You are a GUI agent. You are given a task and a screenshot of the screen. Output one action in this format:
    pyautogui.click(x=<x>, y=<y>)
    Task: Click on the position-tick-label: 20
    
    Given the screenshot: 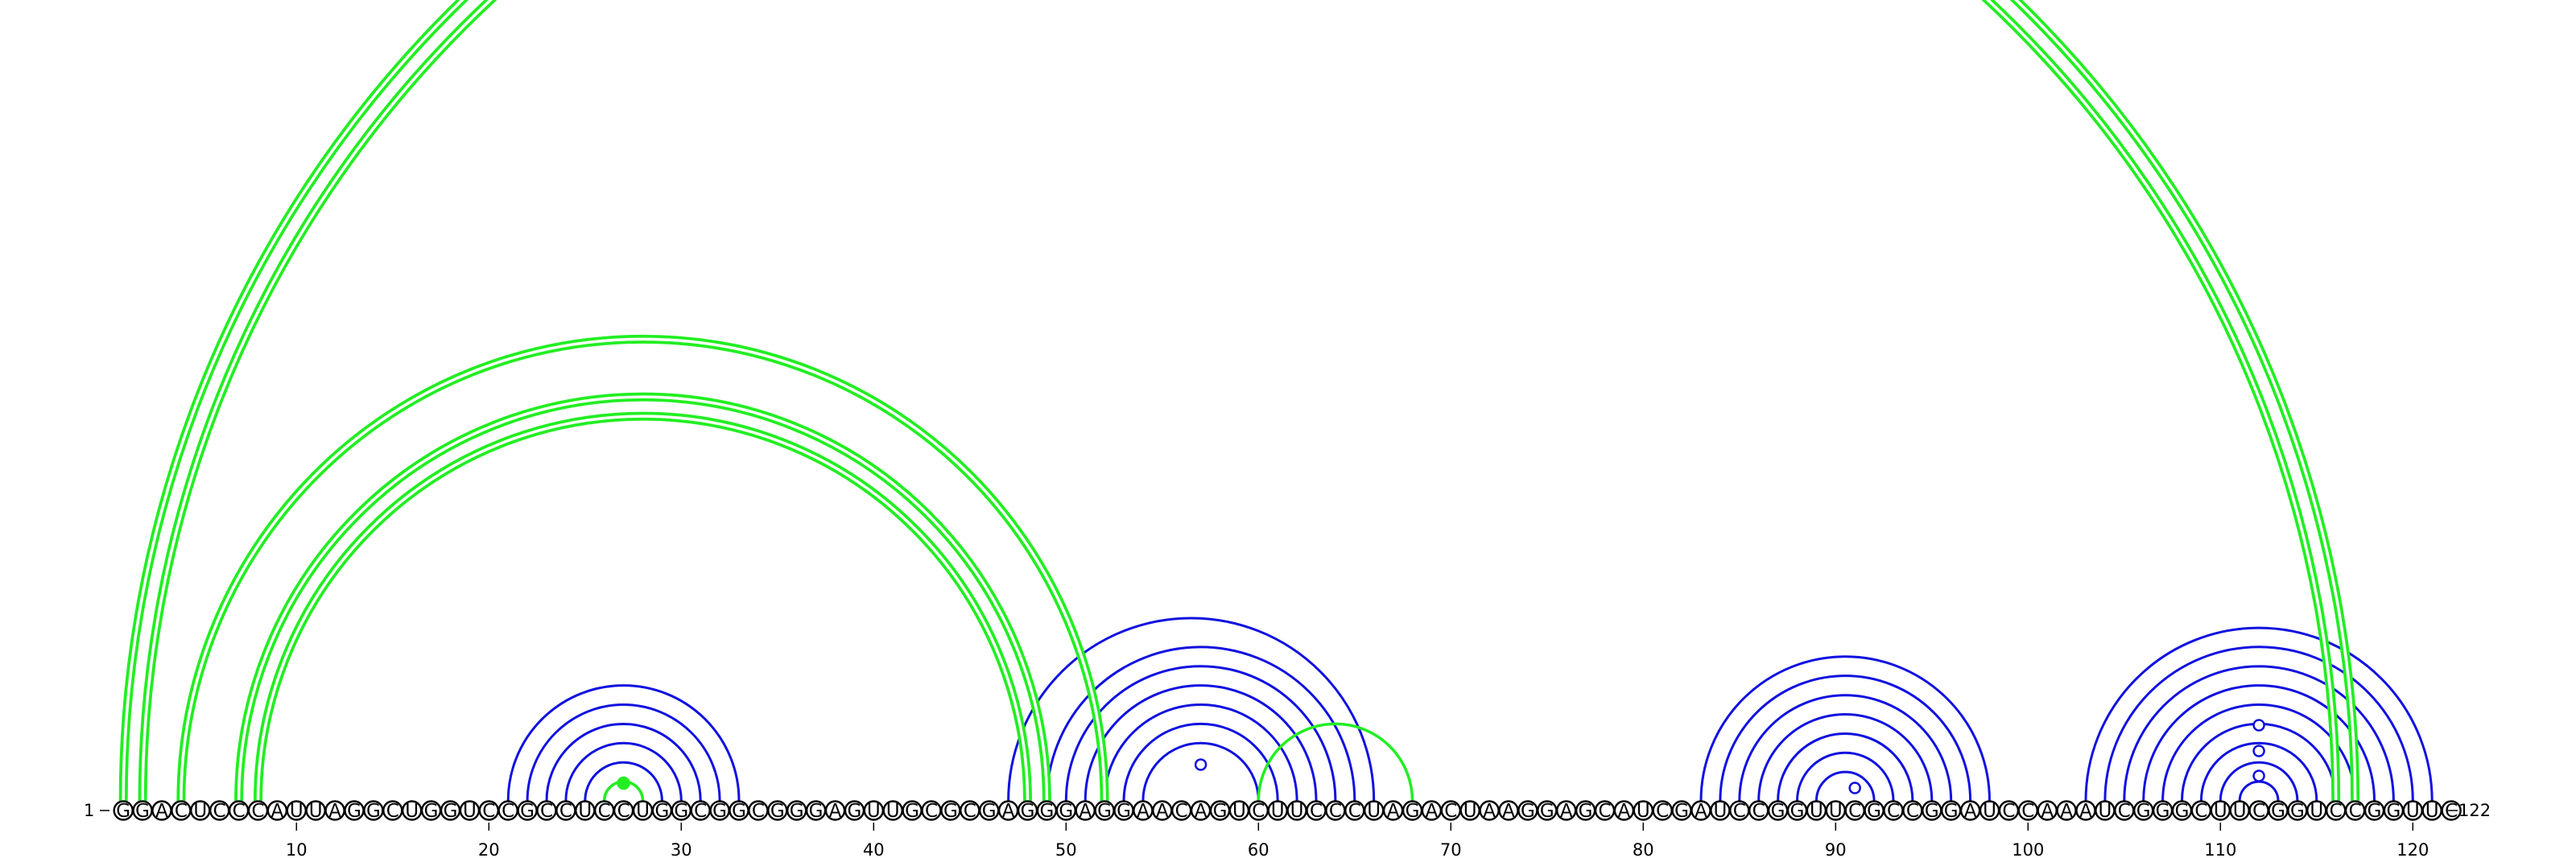 What is the action you would take?
    pyautogui.click(x=489, y=849)
    